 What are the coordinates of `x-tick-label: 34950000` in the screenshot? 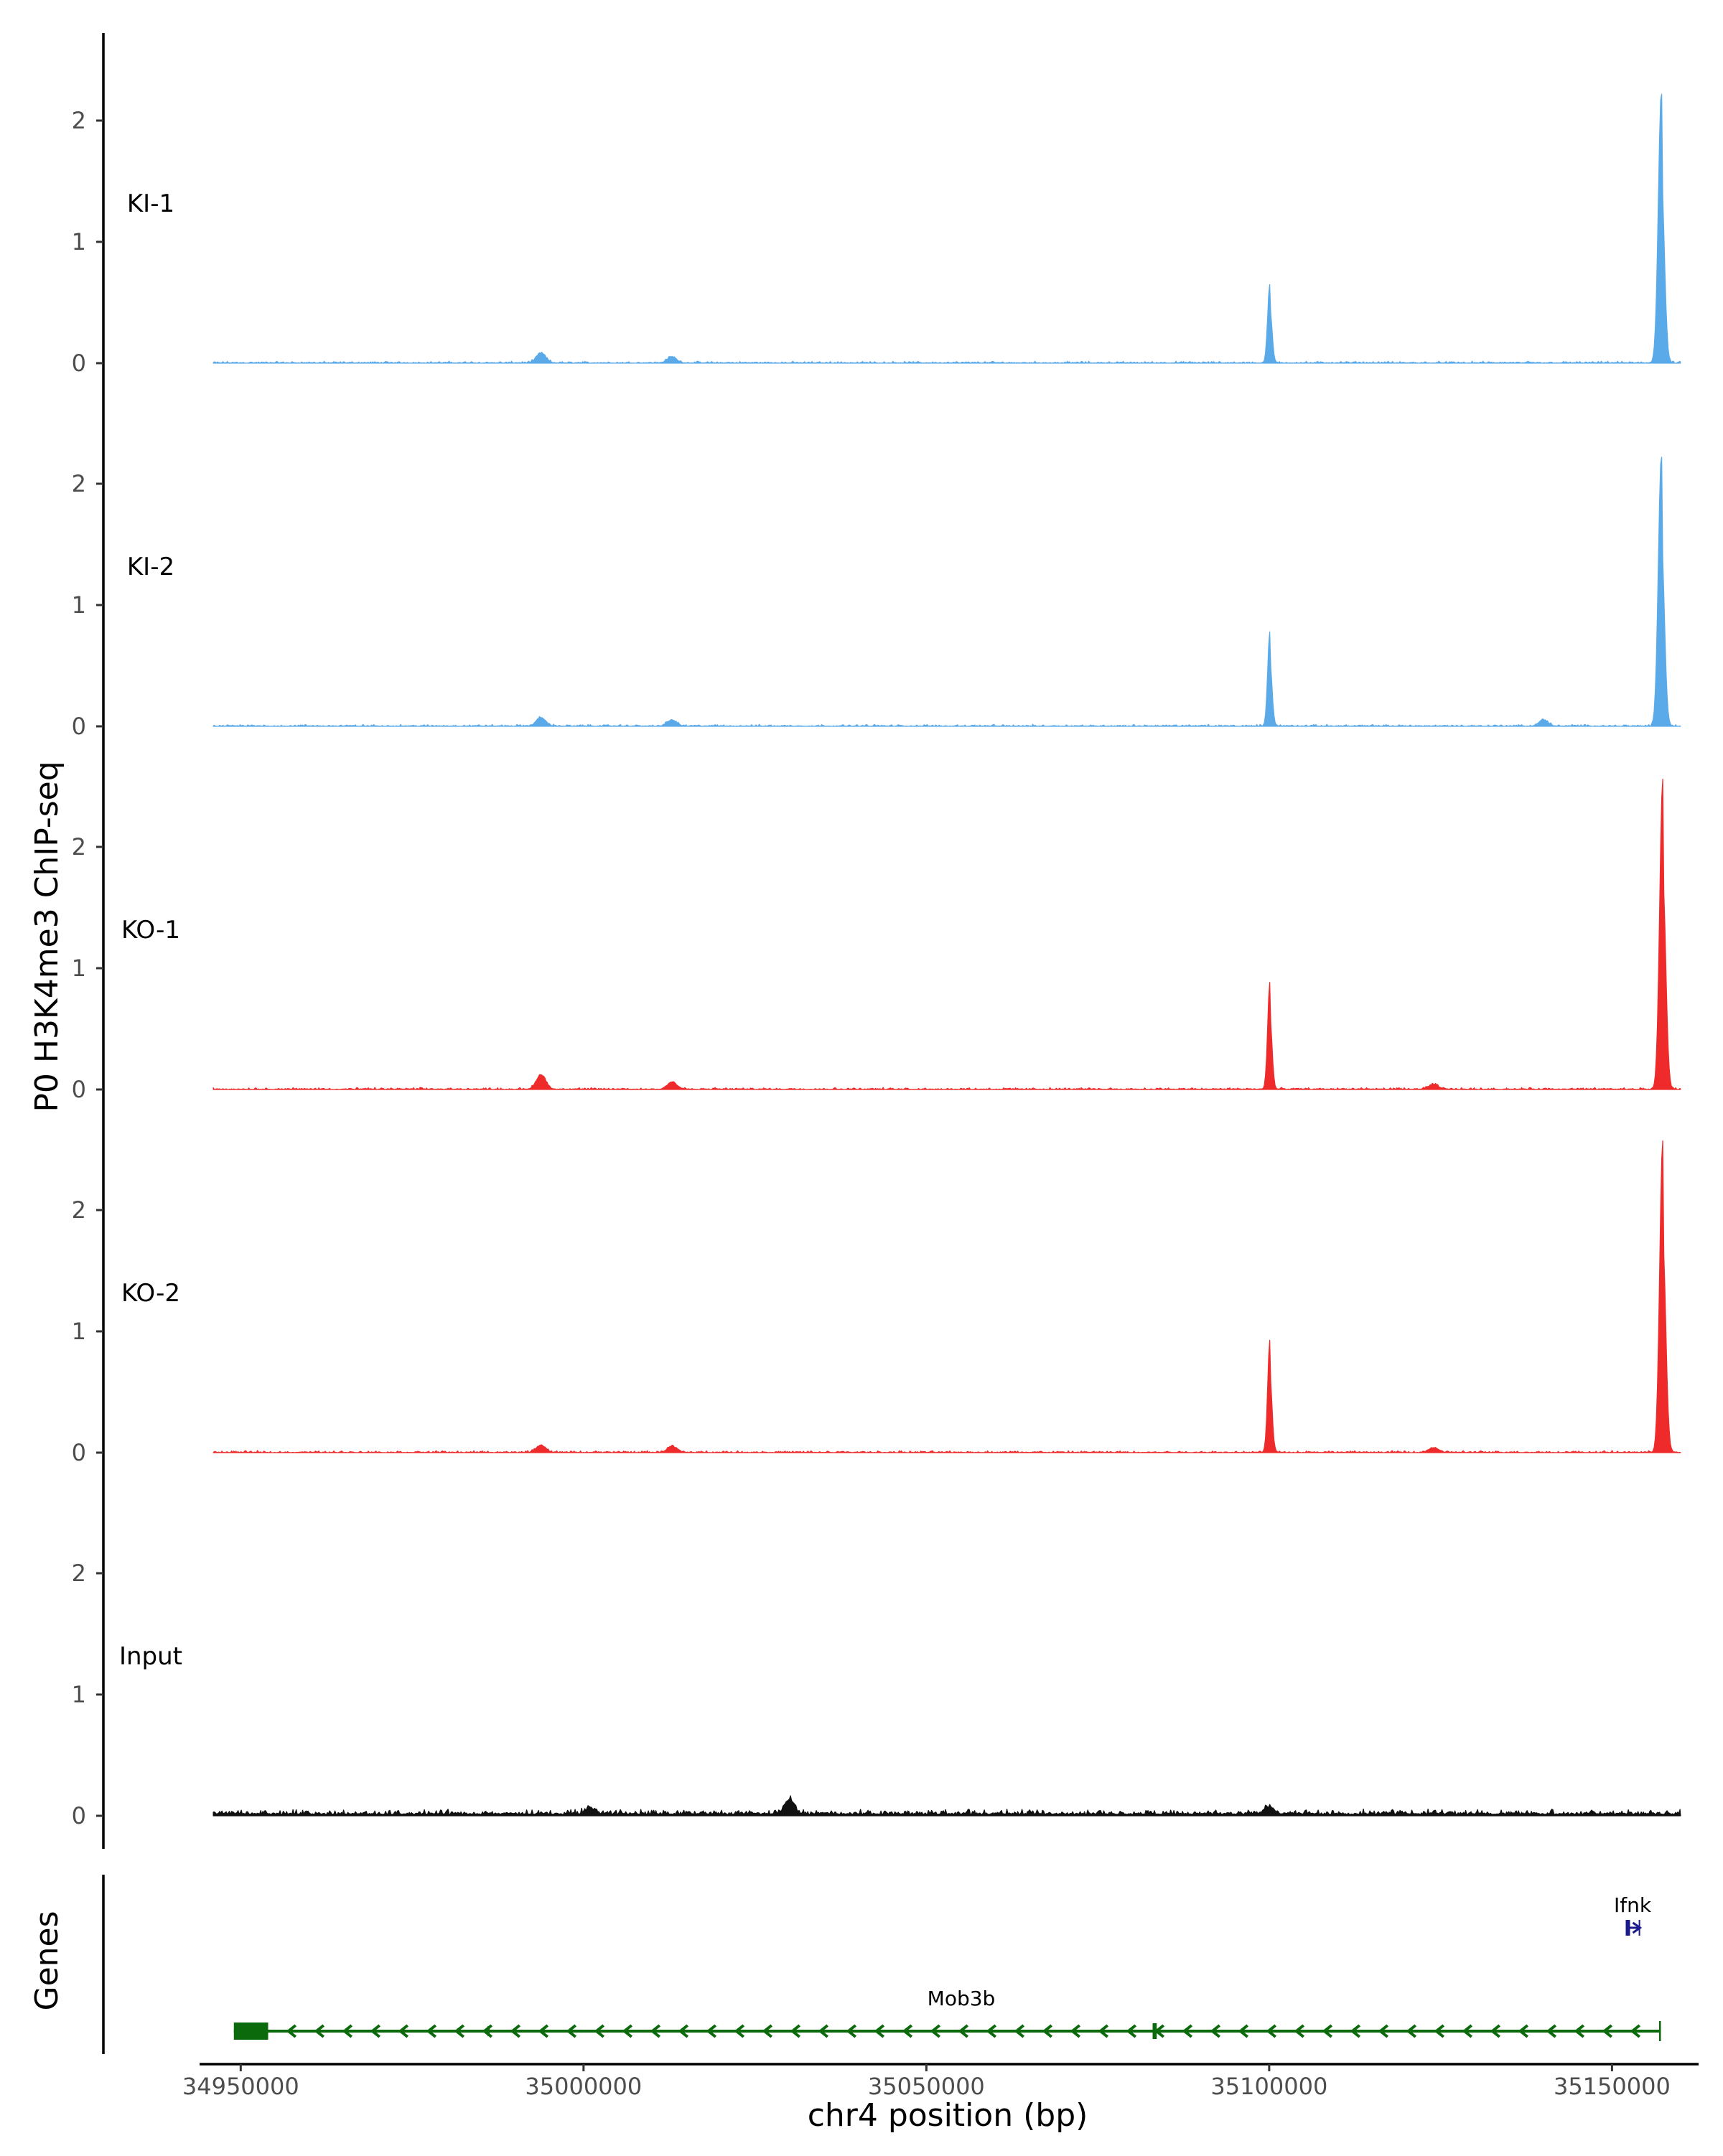 It's located at (240, 2086).